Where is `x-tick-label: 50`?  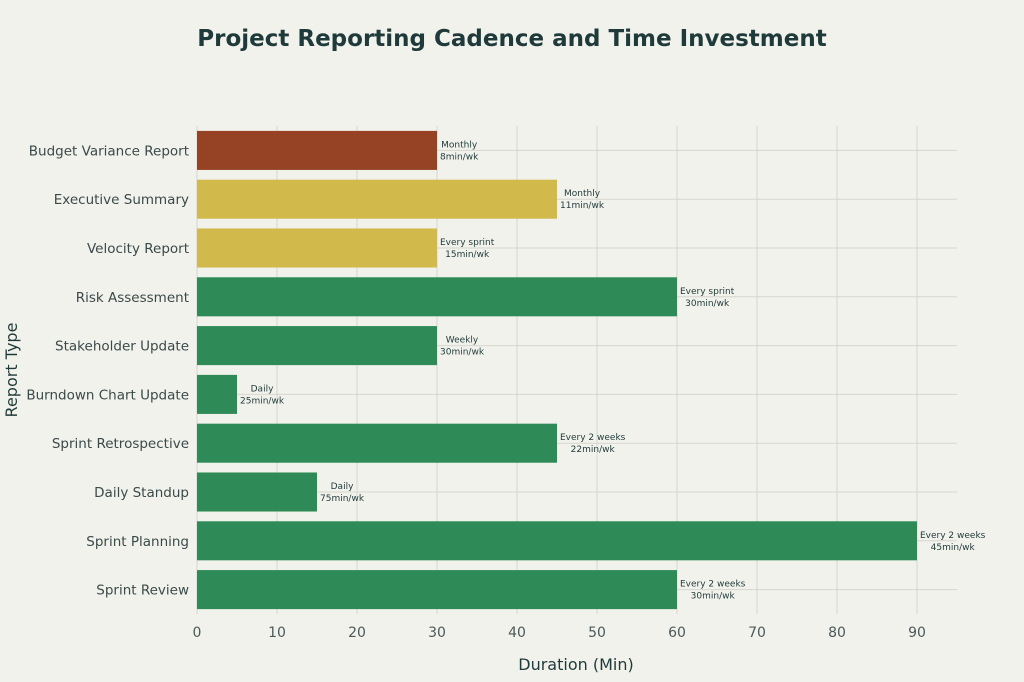
x-tick-label: 50 is located at coordinates (597, 633).